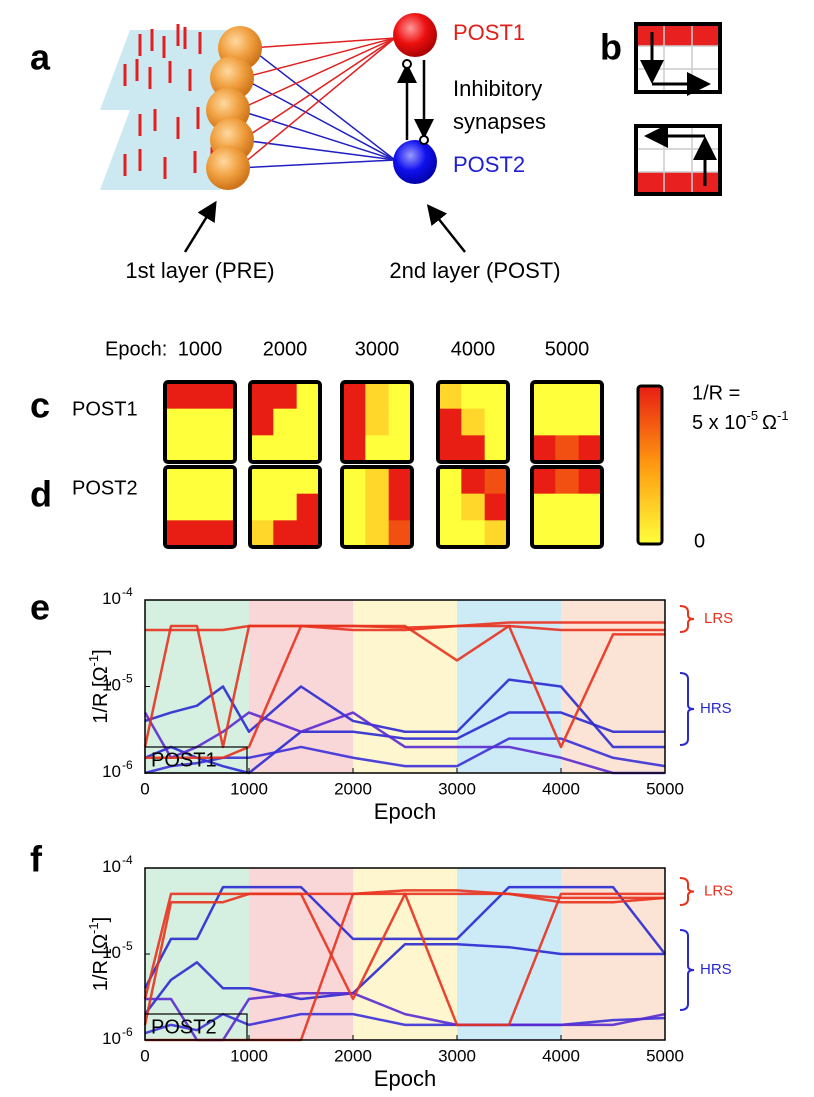  Describe the element at coordinates (752, 415) in the screenshot. I see `superscript: -5` at that location.